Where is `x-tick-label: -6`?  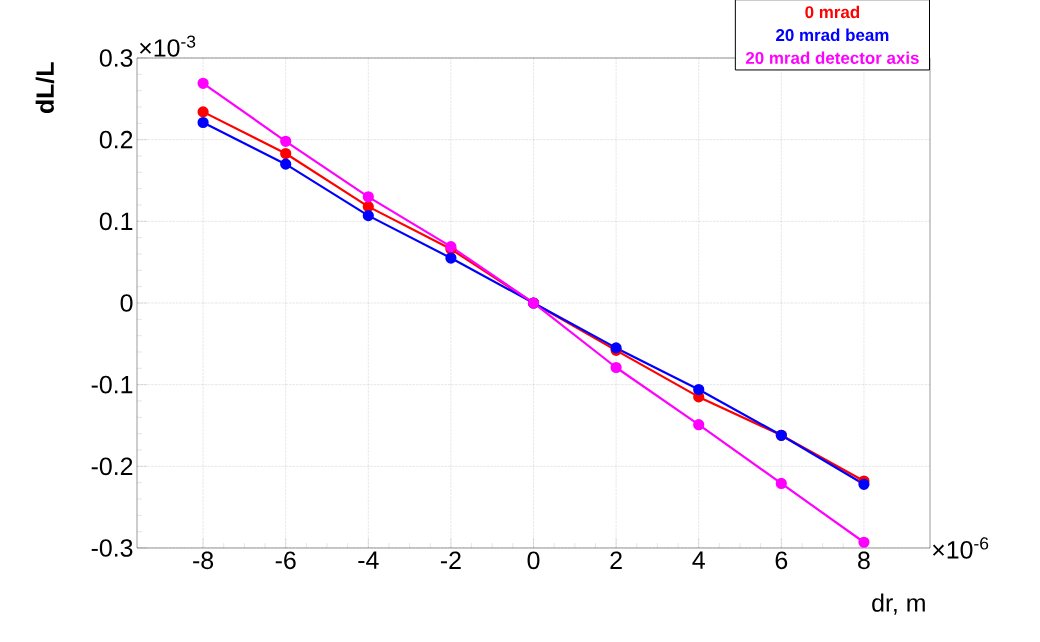 x-tick-label: -6 is located at coordinates (285, 560).